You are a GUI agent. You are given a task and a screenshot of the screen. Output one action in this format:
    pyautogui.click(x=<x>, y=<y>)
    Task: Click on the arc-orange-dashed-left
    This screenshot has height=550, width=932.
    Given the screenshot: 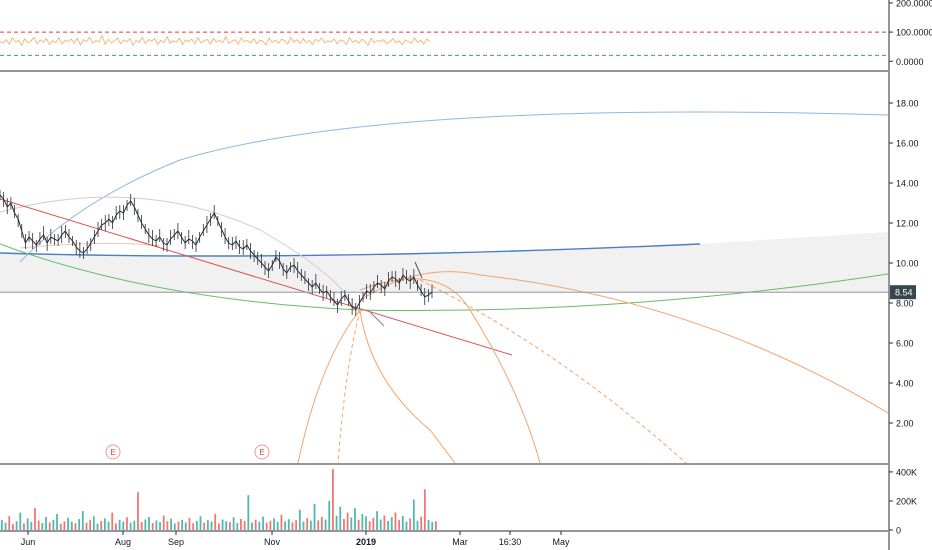 What is the action you would take?
    pyautogui.click(x=349, y=386)
    